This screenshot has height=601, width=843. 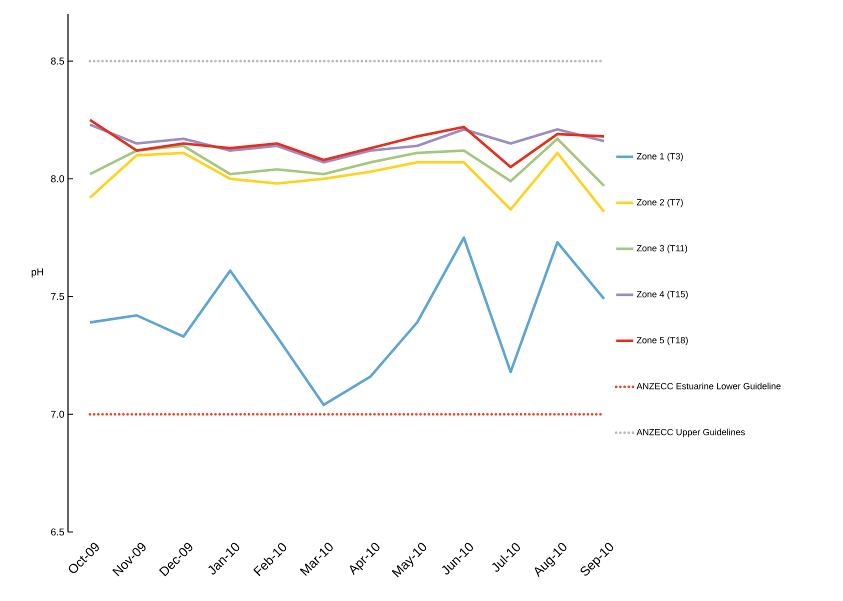 I want to click on legend-label: Zone 3 (T11), so click(x=662, y=249).